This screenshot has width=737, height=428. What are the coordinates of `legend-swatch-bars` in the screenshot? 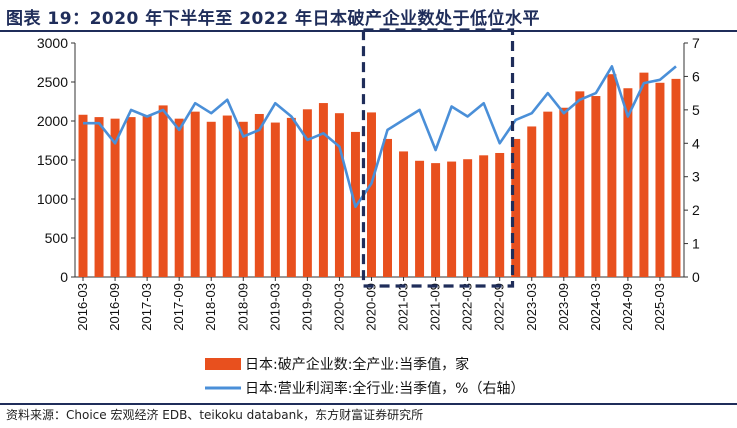 It's located at (223, 364).